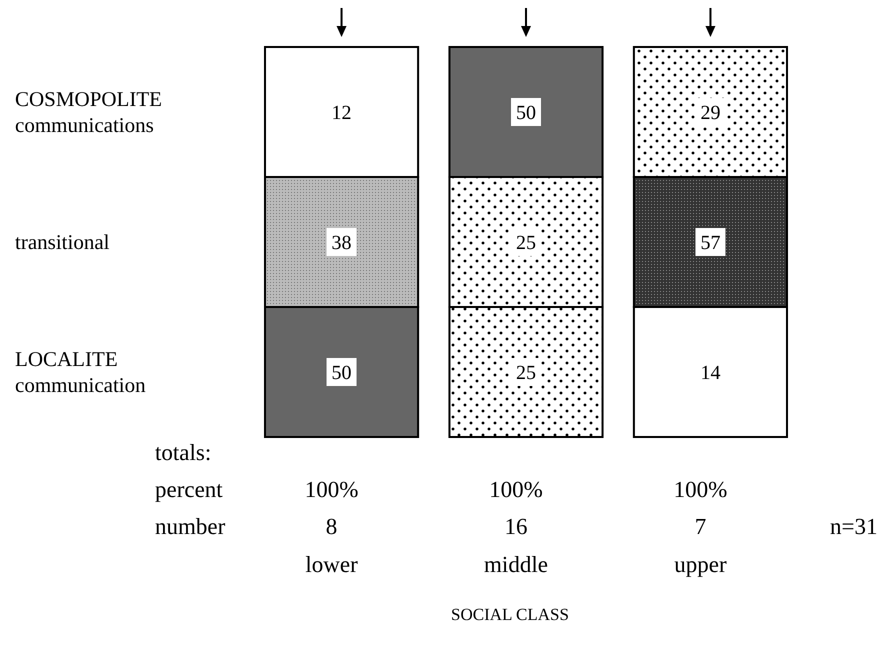 Image resolution: width=892 pixels, height=650 pixels. What do you see at coordinates (700, 564) in the screenshot?
I see `x-tick-label: upper` at bounding box center [700, 564].